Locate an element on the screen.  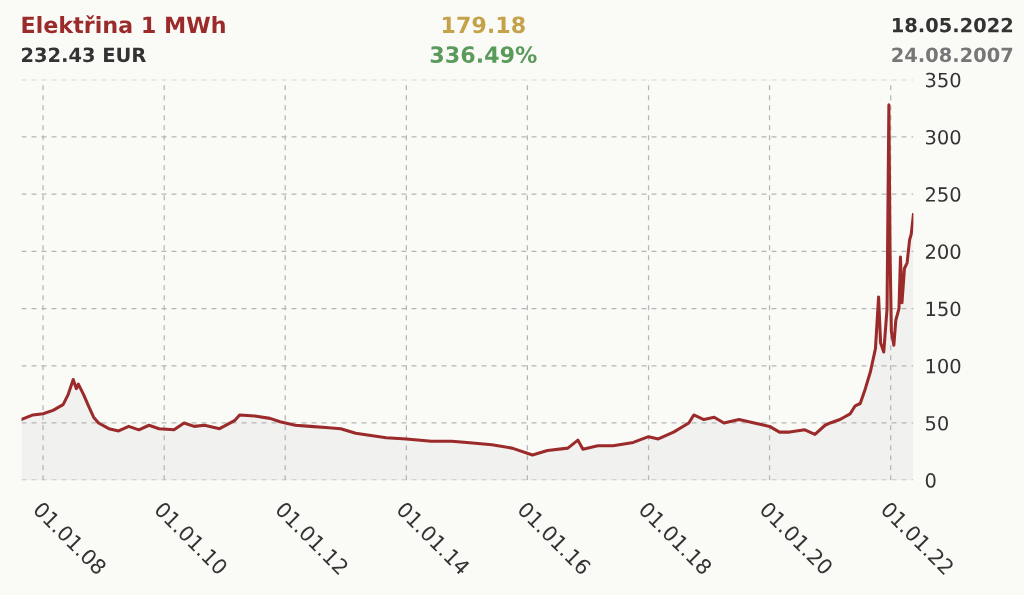
y-tick-label: 0 is located at coordinates (930, 480).